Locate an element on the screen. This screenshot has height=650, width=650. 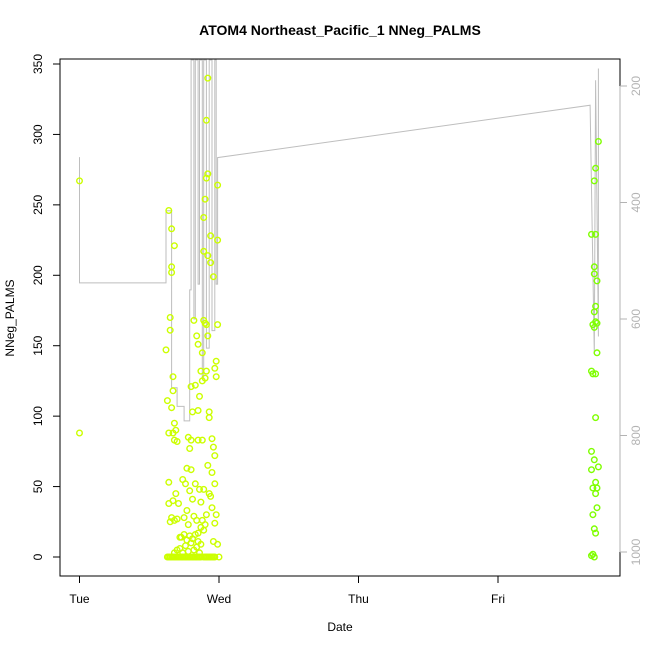
y-tick-label: 300 is located at coordinates (38, 134).